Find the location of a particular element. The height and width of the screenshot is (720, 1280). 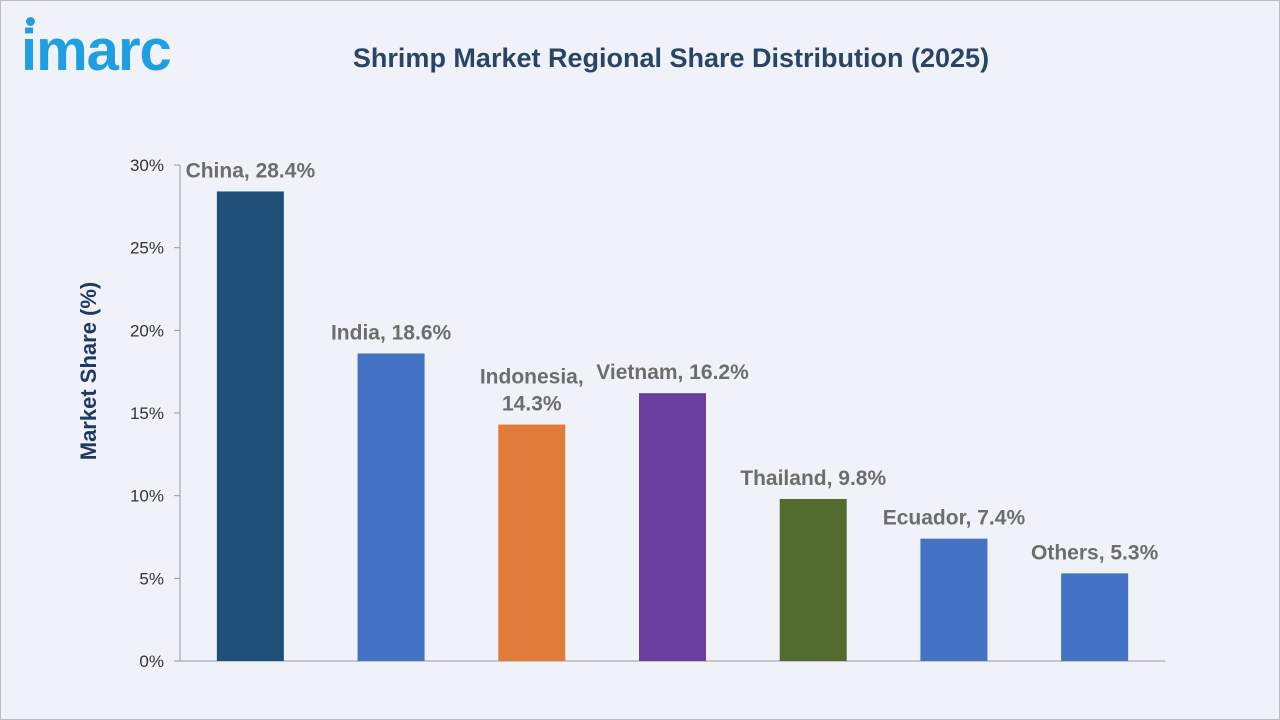

y-axis-title: Market Share (%) is located at coordinates (88, 371).